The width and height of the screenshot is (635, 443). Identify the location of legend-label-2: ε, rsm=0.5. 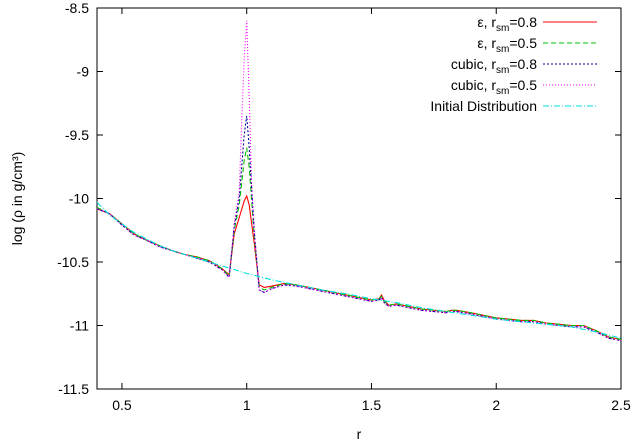
(507, 45).